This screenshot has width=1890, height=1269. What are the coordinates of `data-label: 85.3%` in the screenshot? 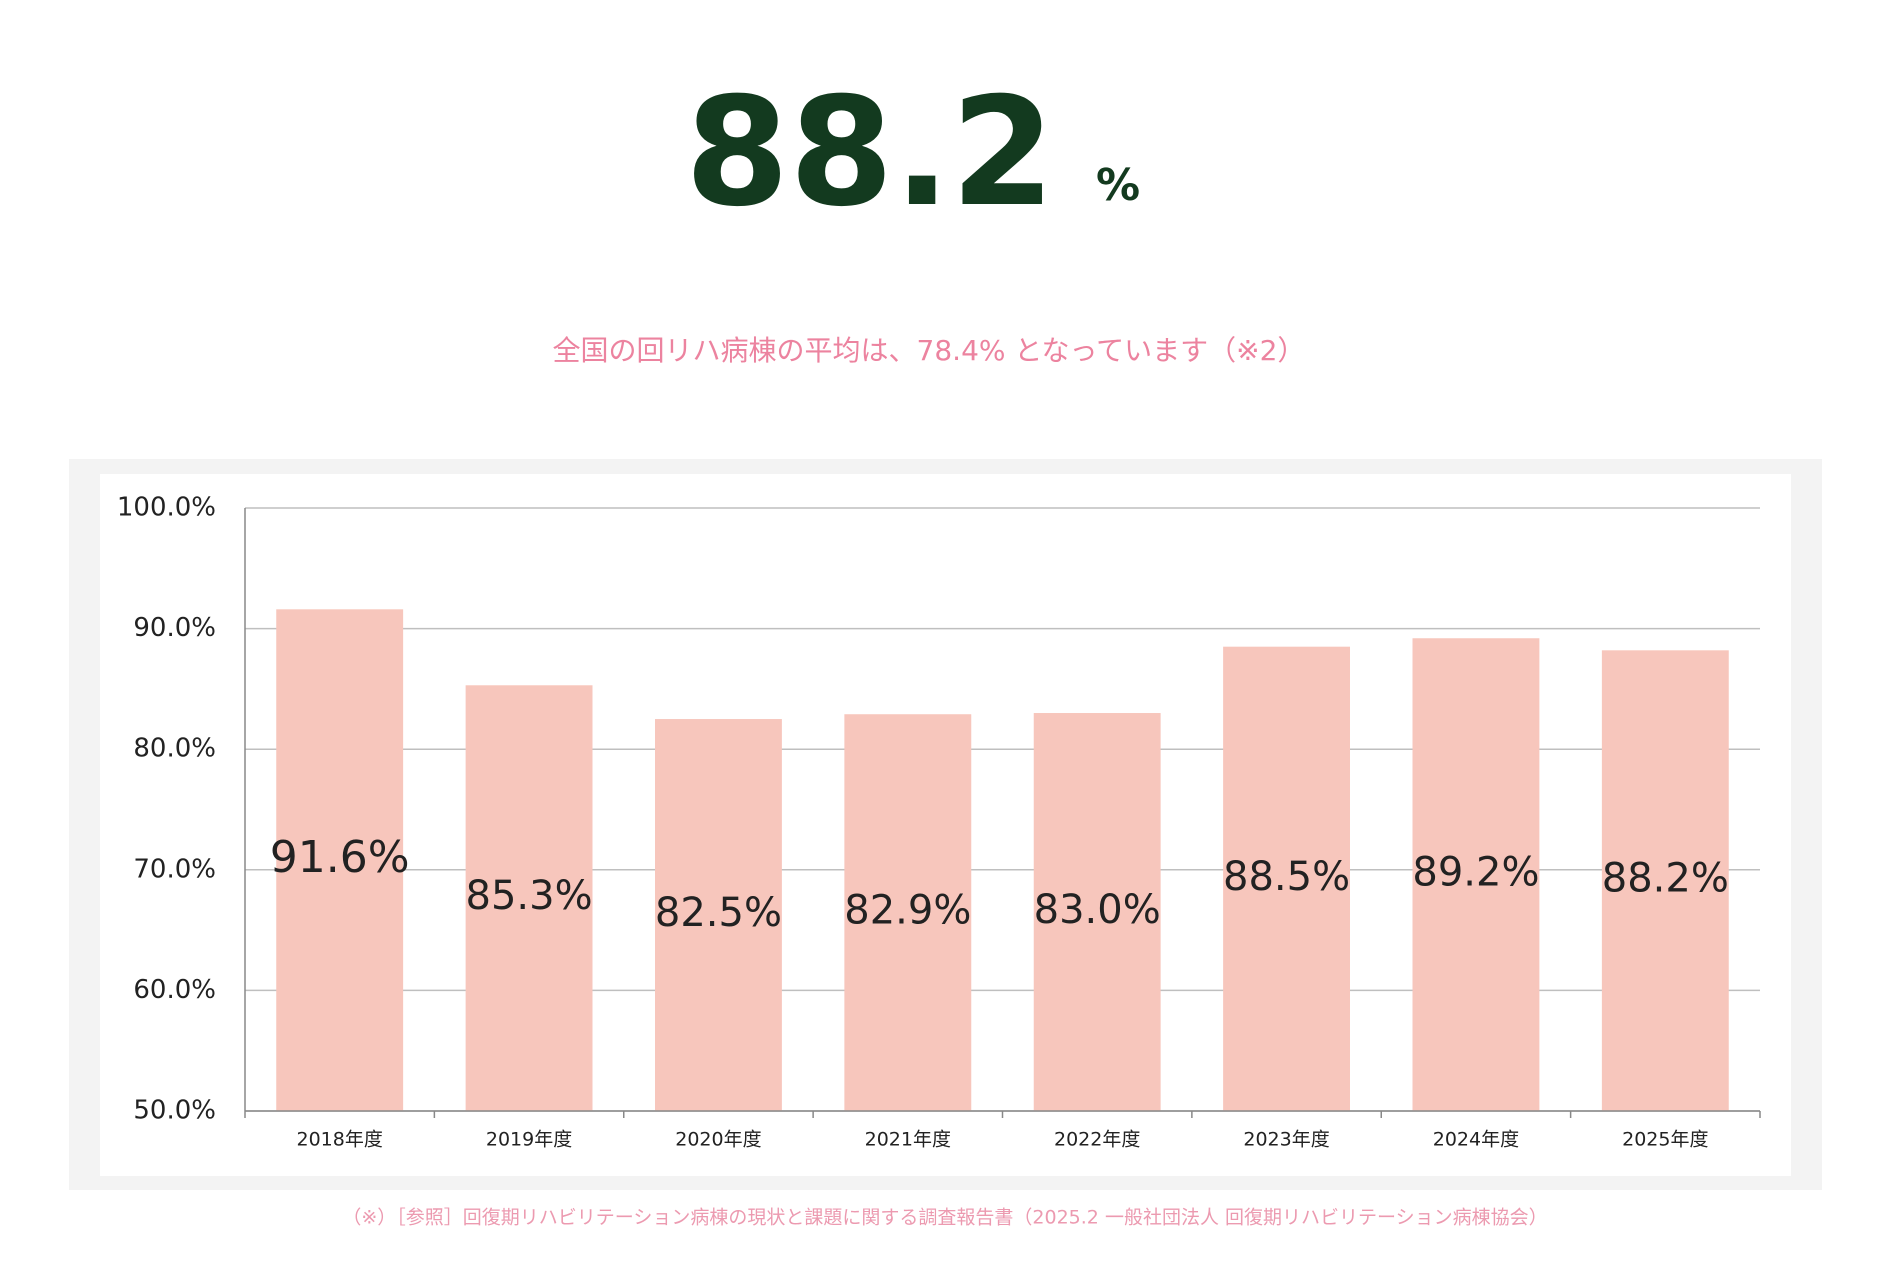 It's located at (529, 896).